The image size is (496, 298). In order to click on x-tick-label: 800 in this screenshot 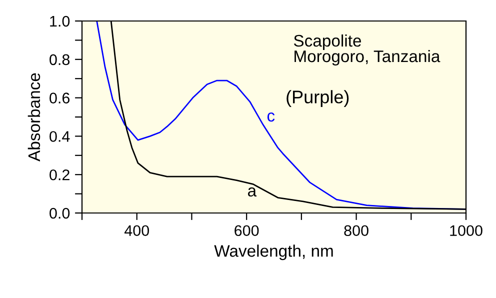, I will do `click(356, 230)`.